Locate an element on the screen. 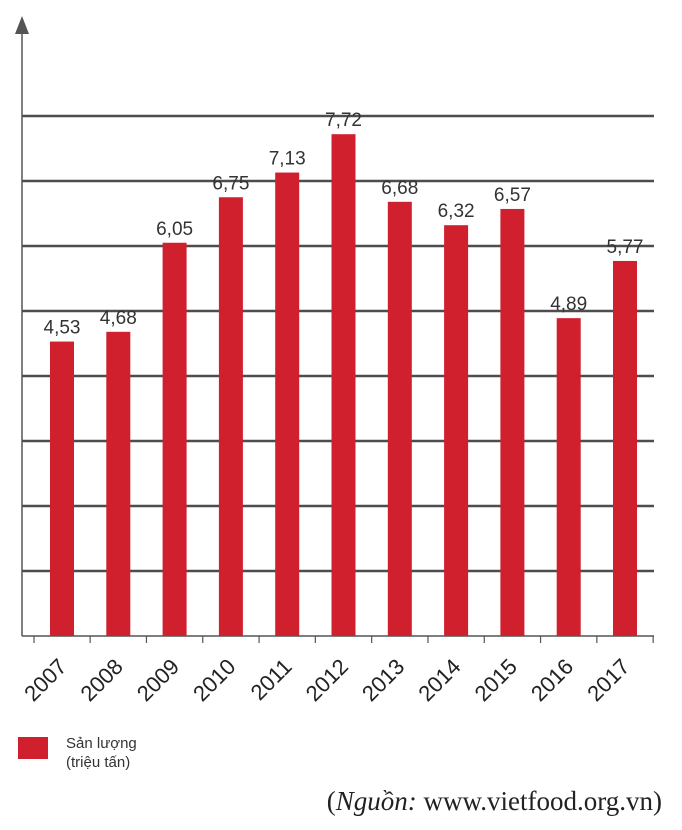 The height and width of the screenshot is (830, 682). bar-2010 is located at coordinates (230, 416).